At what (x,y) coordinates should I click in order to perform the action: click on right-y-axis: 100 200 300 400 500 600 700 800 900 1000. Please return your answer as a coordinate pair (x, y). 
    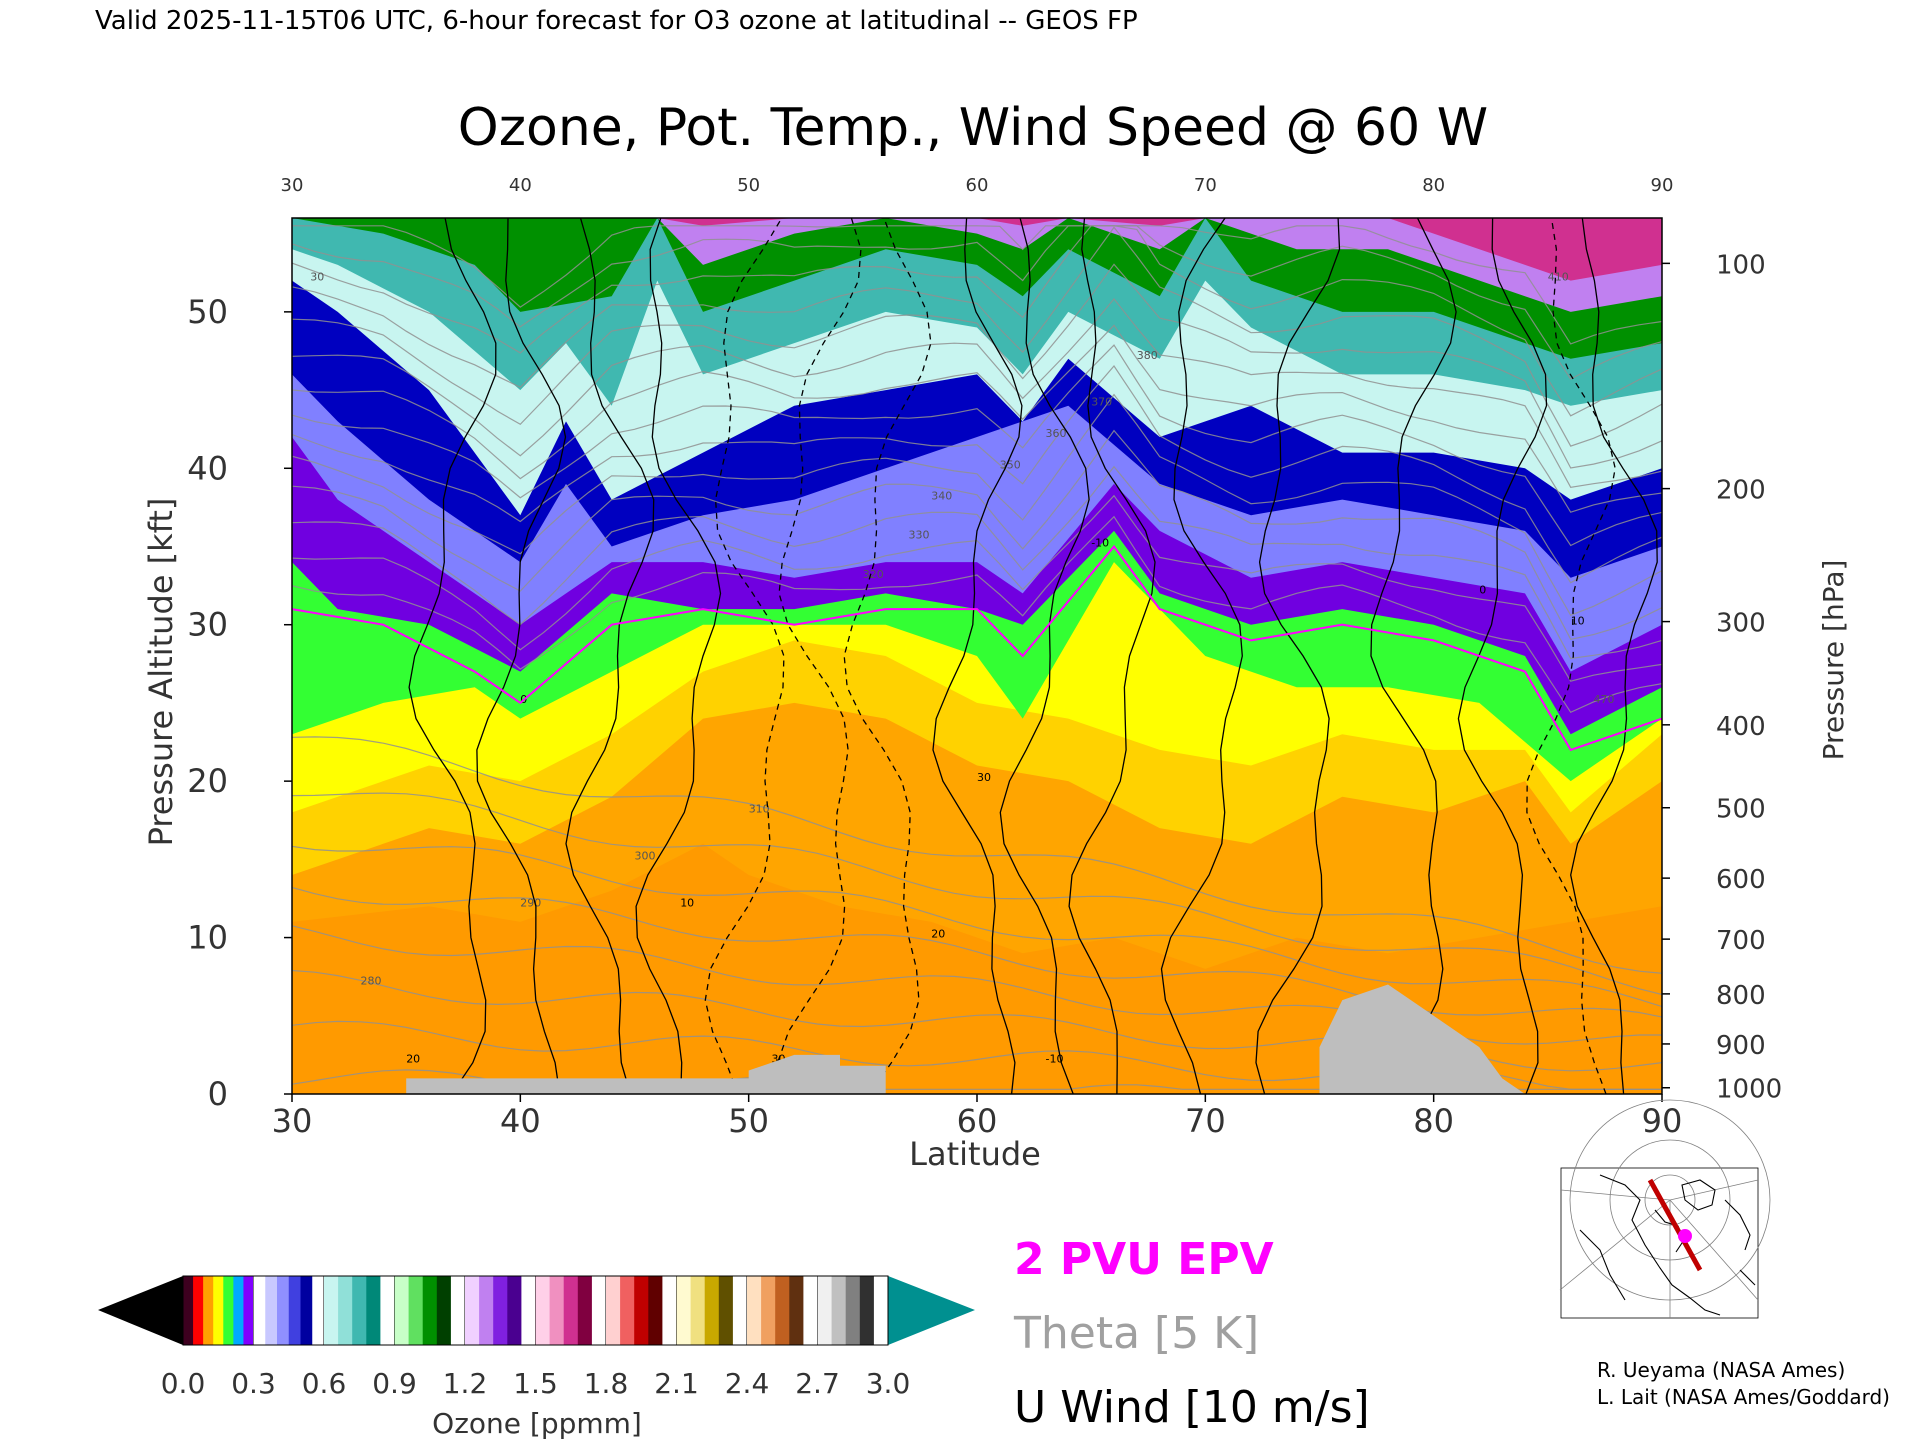
    Looking at the image, I should click on (1722, 677).